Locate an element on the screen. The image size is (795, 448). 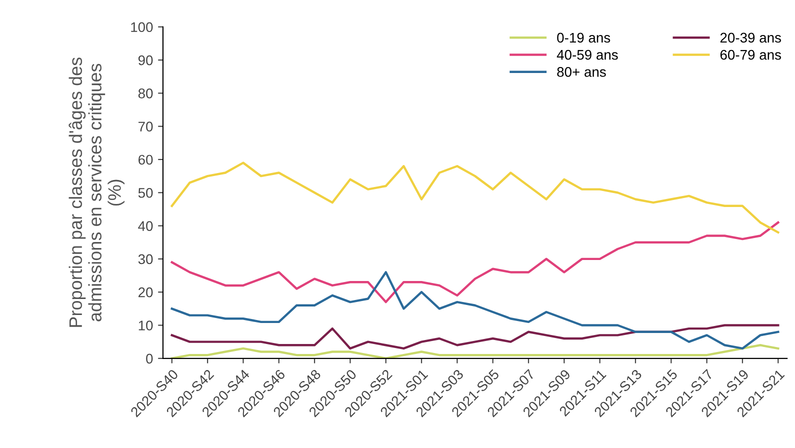
legend-label: 80+ ans is located at coordinates (581, 72).